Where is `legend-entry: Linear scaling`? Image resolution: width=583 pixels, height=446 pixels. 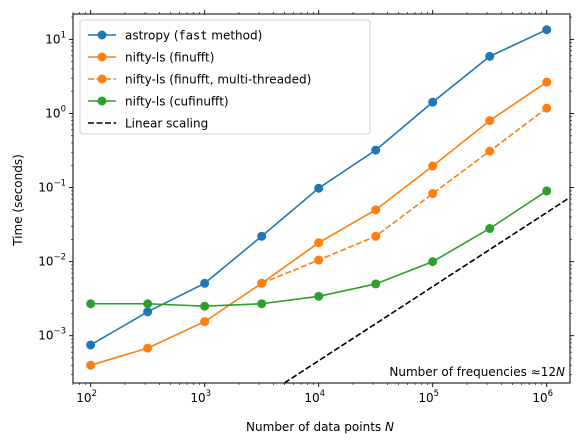 legend-entry: Linear scaling is located at coordinates (148, 124).